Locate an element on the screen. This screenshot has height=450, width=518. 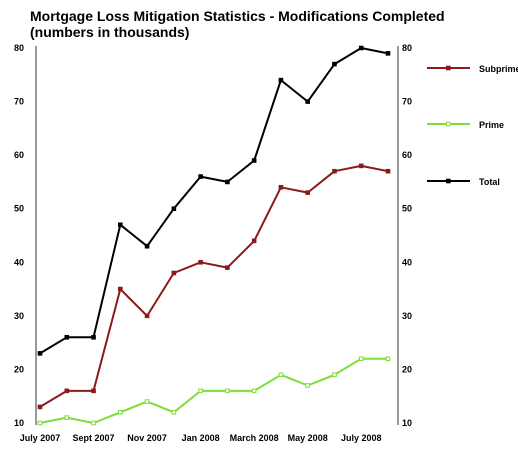
y-tick-label-left: 20 is located at coordinates (19, 369).